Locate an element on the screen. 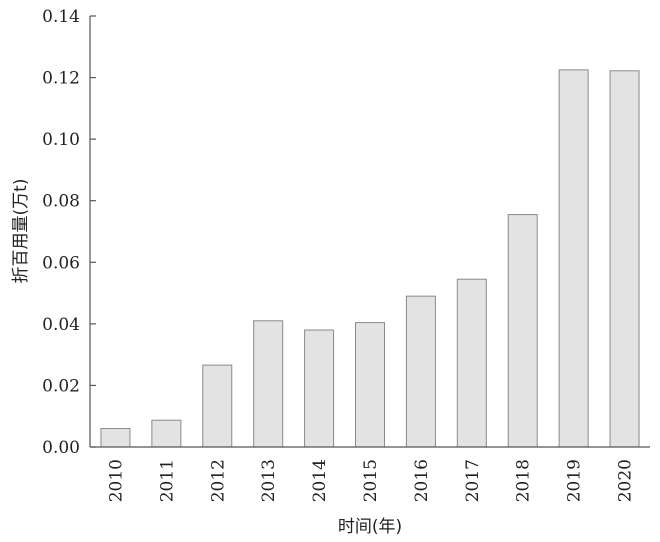 This screenshot has height=542, width=660. y-tick-label: 0.14 is located at coordinates (61, 17).